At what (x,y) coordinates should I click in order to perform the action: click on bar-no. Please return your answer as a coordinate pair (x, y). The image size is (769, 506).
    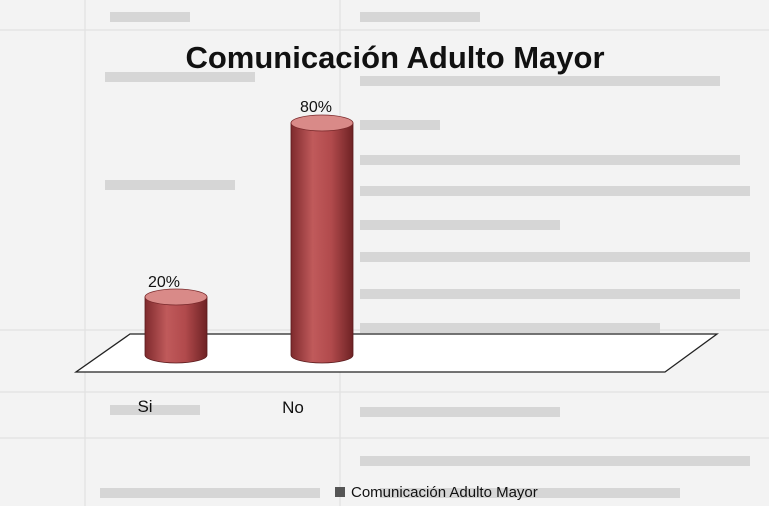
    Looking at the image, I should click on (322, 239).